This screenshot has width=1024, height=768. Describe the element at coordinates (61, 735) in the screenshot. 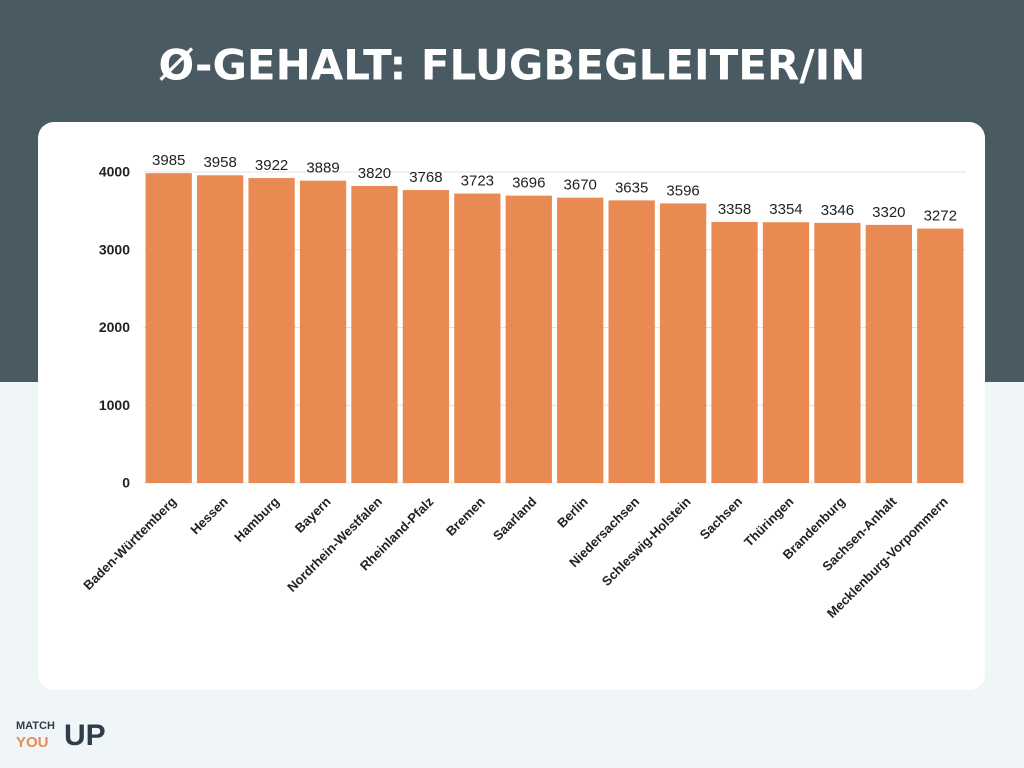

I see `logo: MATCH YOU UP` at that location.